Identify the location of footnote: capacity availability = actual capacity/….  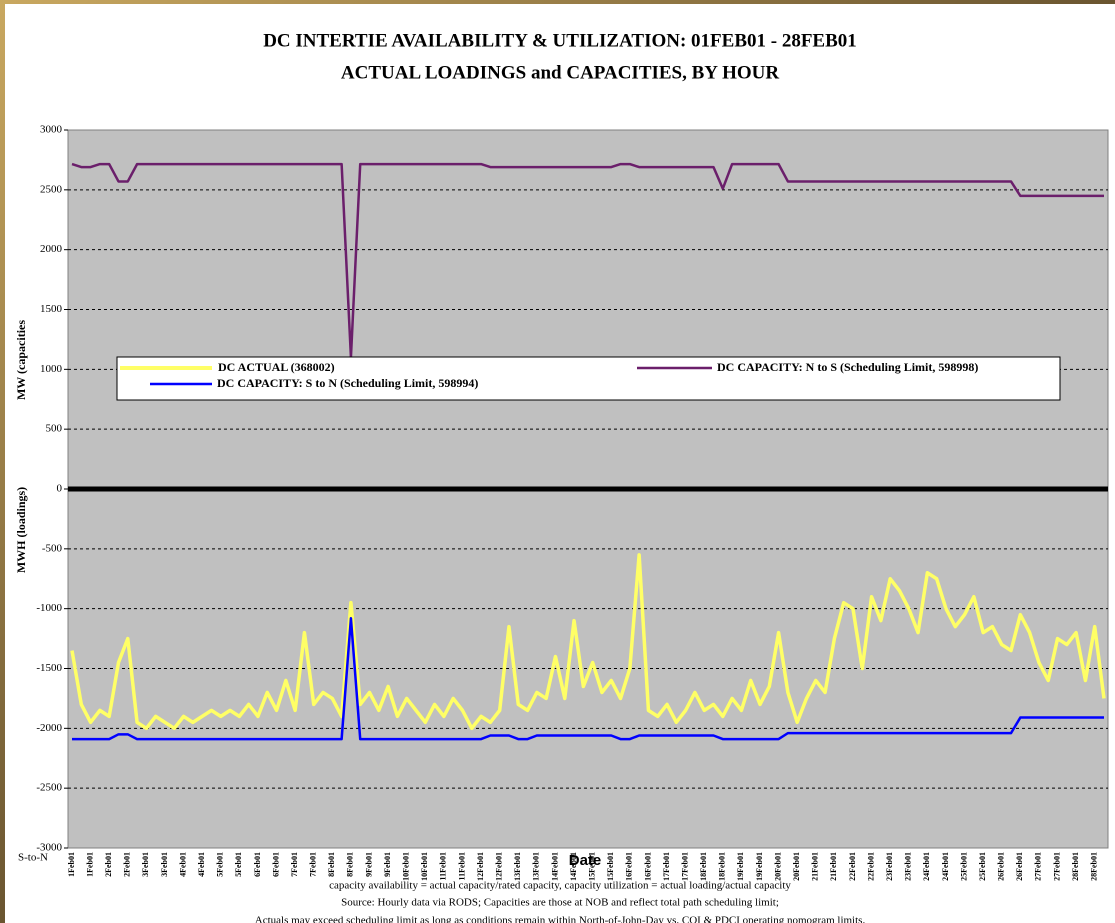
(560, 886).